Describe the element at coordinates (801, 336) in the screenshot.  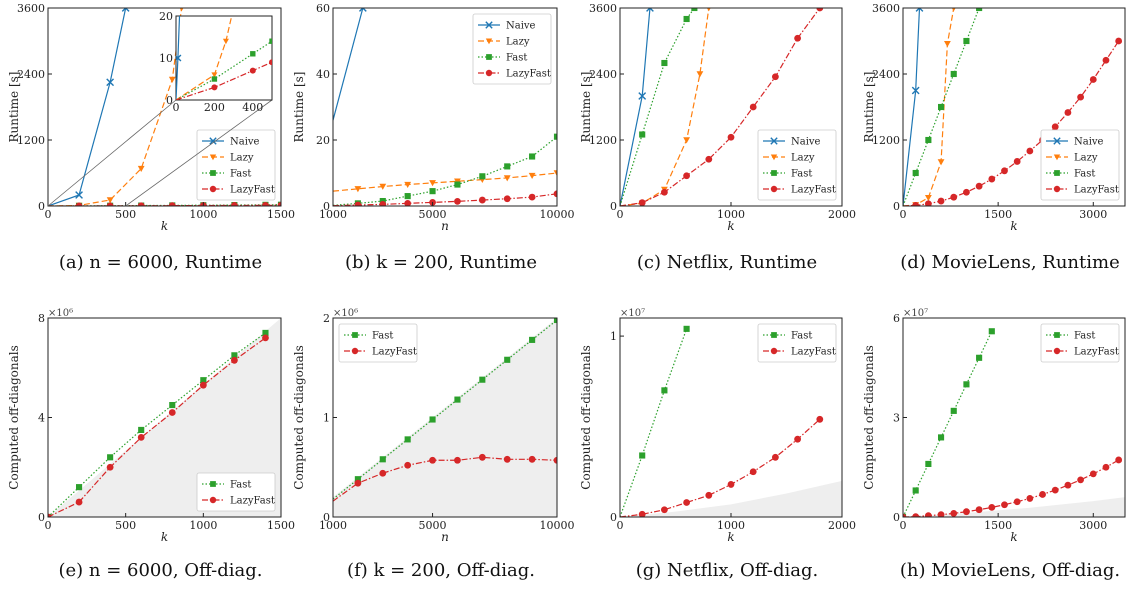
I see `legend-label: Fast` at that location.